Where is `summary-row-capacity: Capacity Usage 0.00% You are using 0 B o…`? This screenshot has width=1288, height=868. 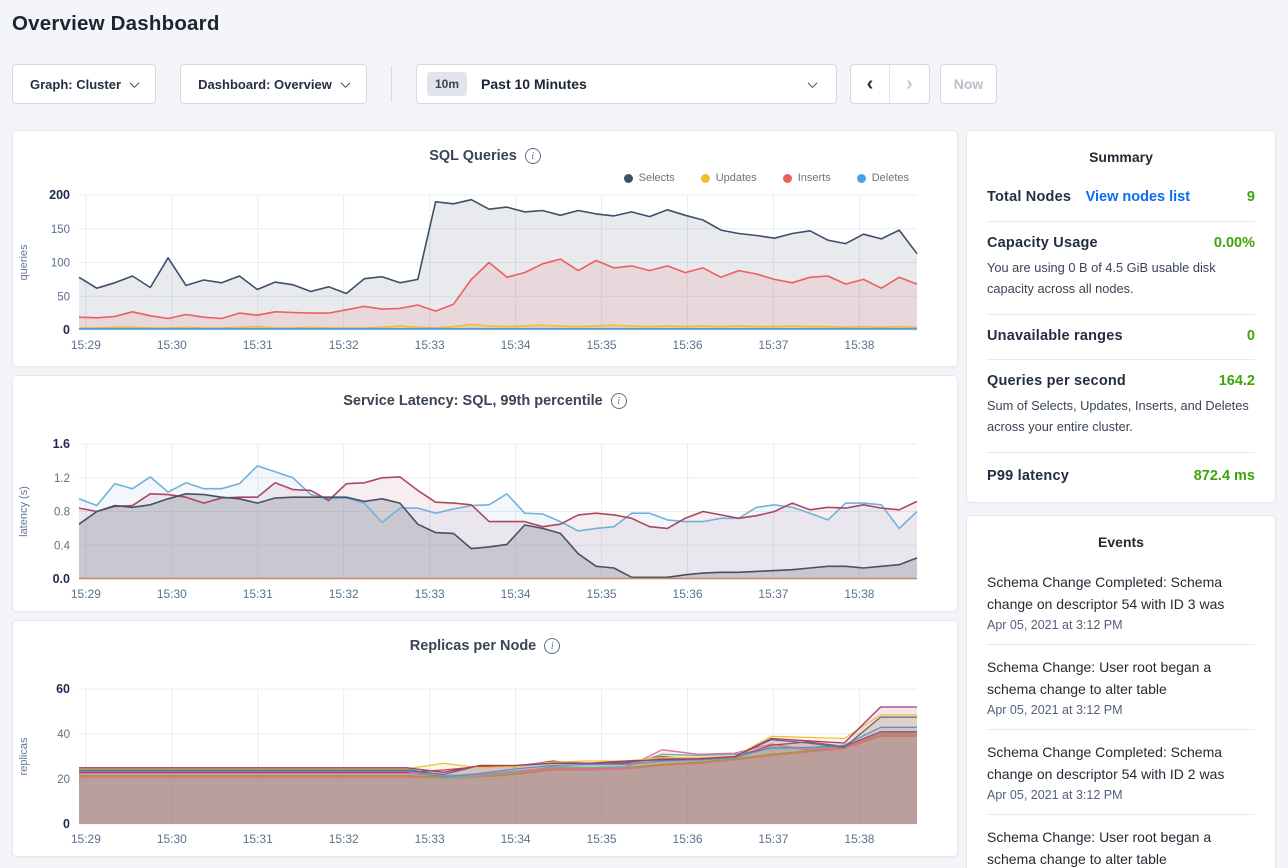 summary-row-capacity: Capacity Usage 0.00% You are using 0 B o… is located at coordinates (1121, 268).